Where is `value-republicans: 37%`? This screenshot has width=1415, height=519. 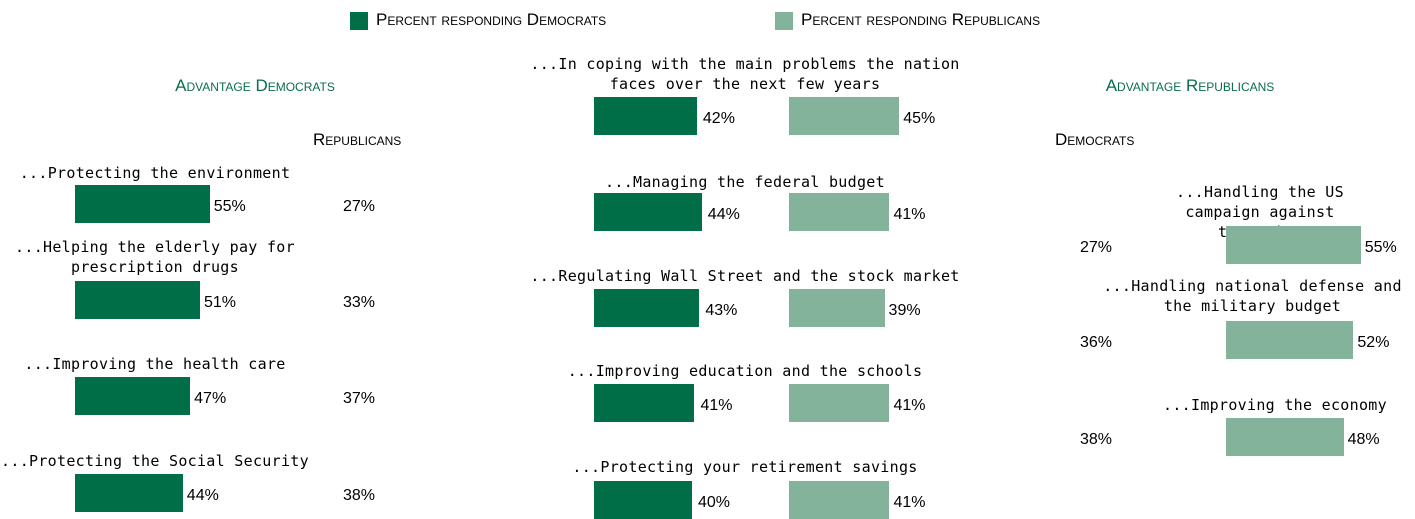
value-republicans: 37% is located at coordinates (359, 398).